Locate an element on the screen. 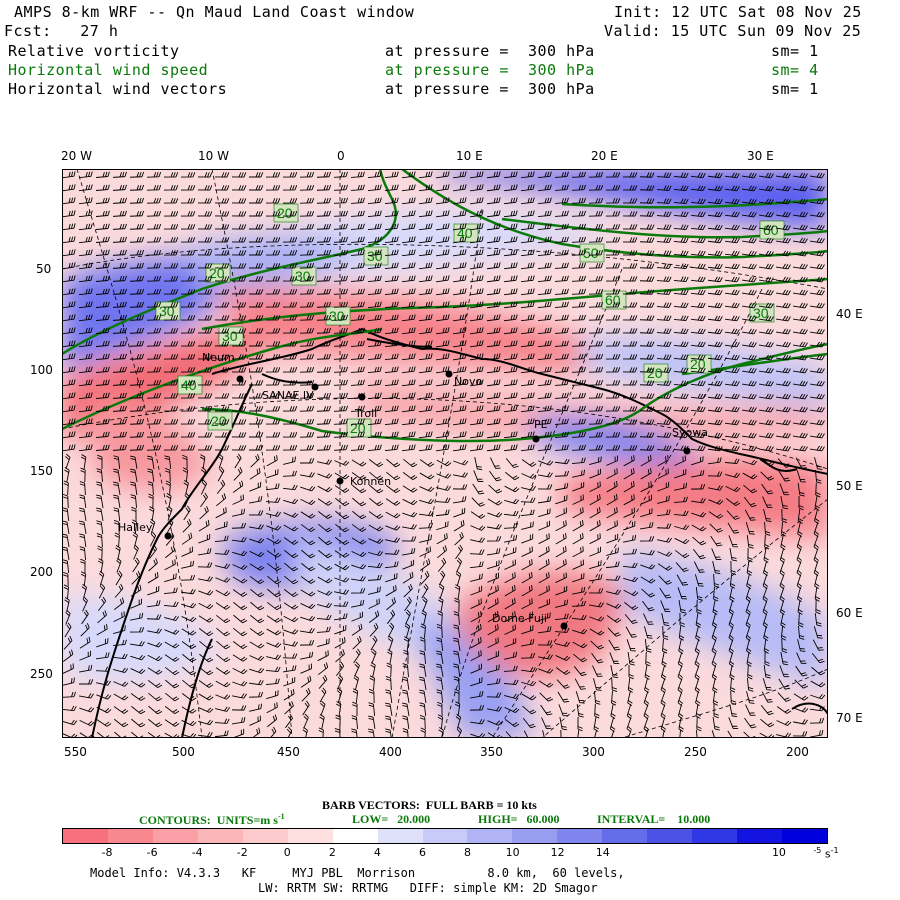 The width and height of the screenshot is (900, 900). svg-text: Kohnen is located at coordinates (370, 481).